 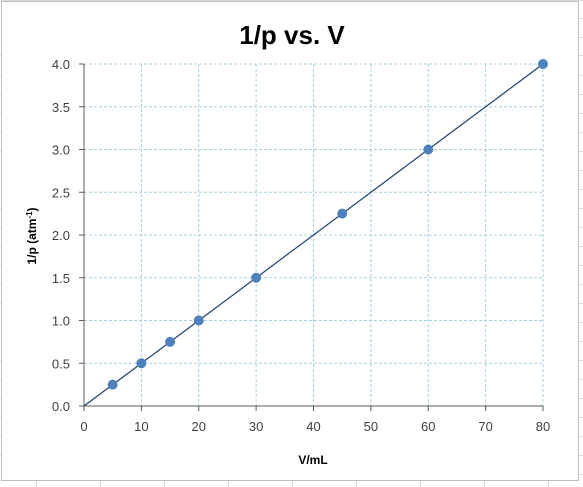 What do you see at coordinates (61, 321) in the screenshot?
I see `y-tick-label: 1.0` at bounding box center [61, 321].